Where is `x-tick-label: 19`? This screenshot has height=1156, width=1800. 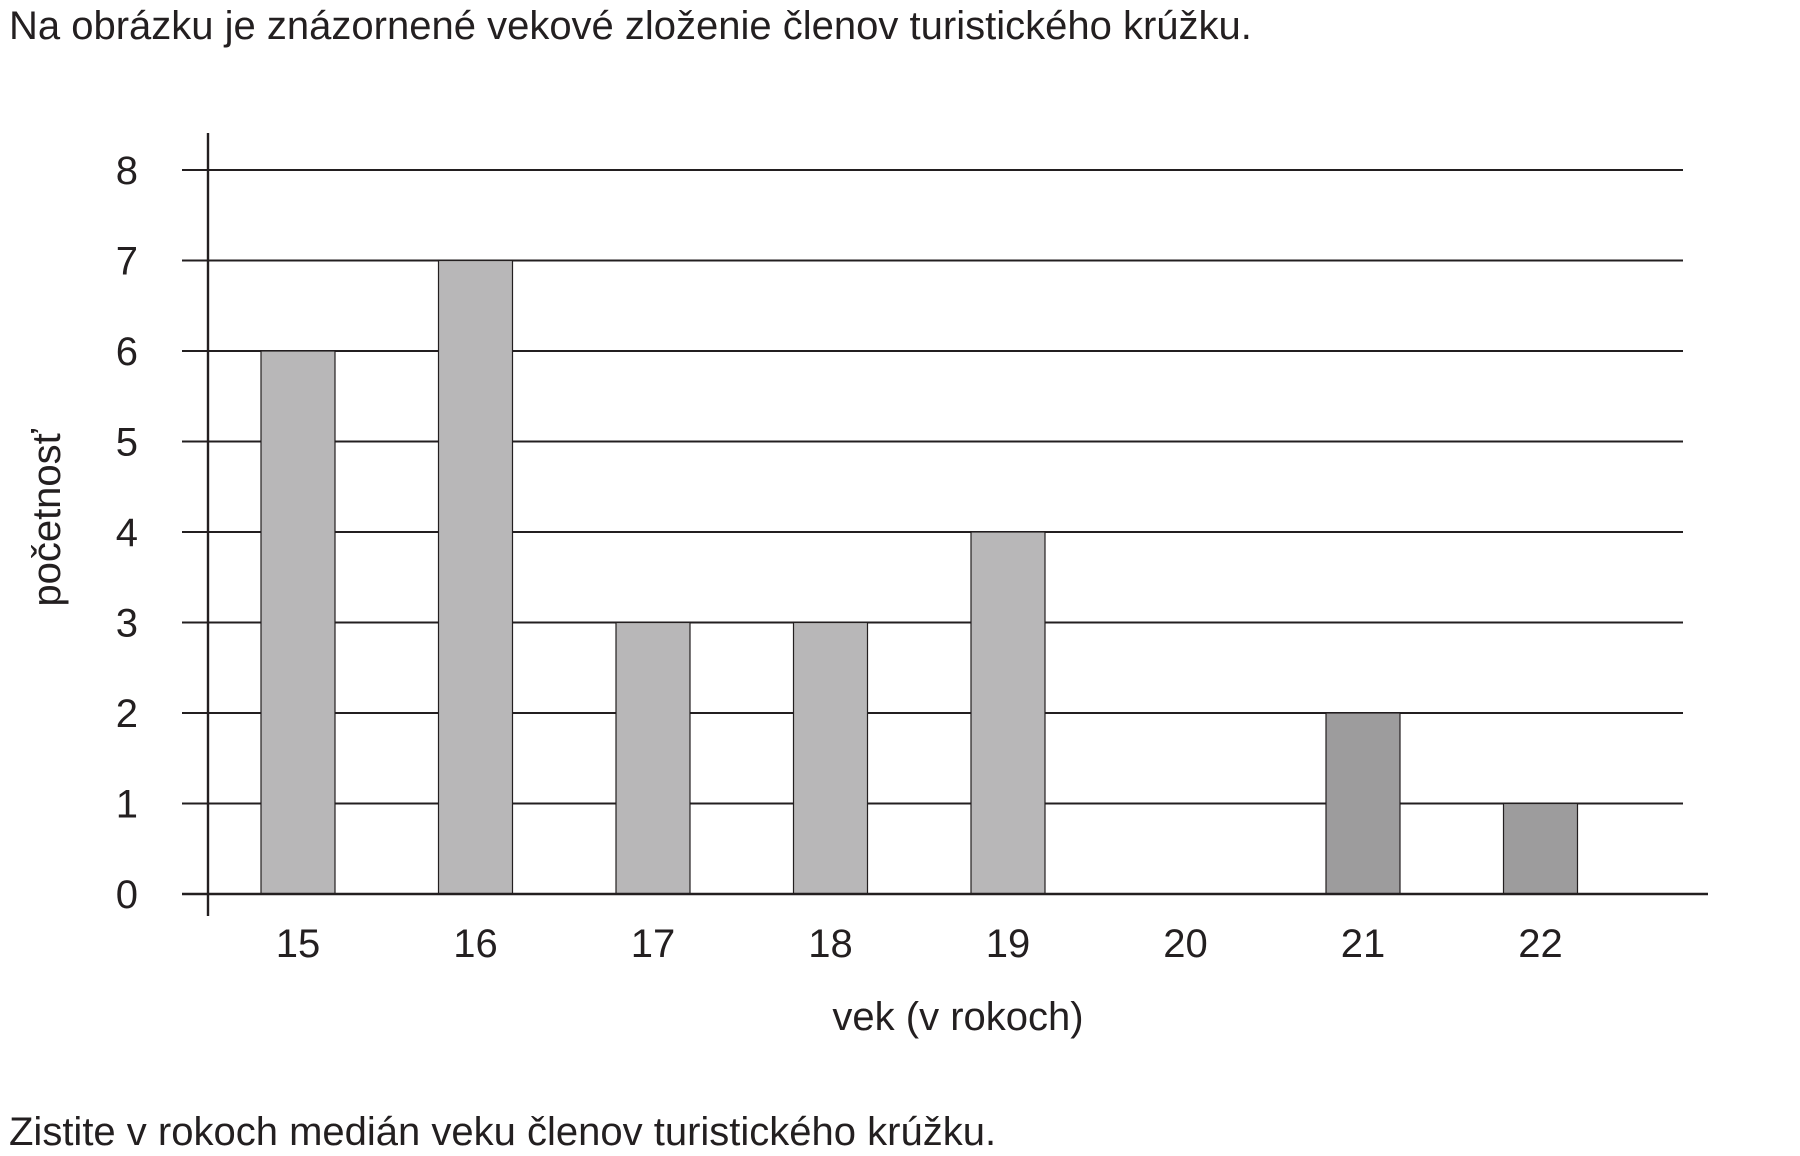 x-tick-label: 19 is located at coordinates (1008, 944).